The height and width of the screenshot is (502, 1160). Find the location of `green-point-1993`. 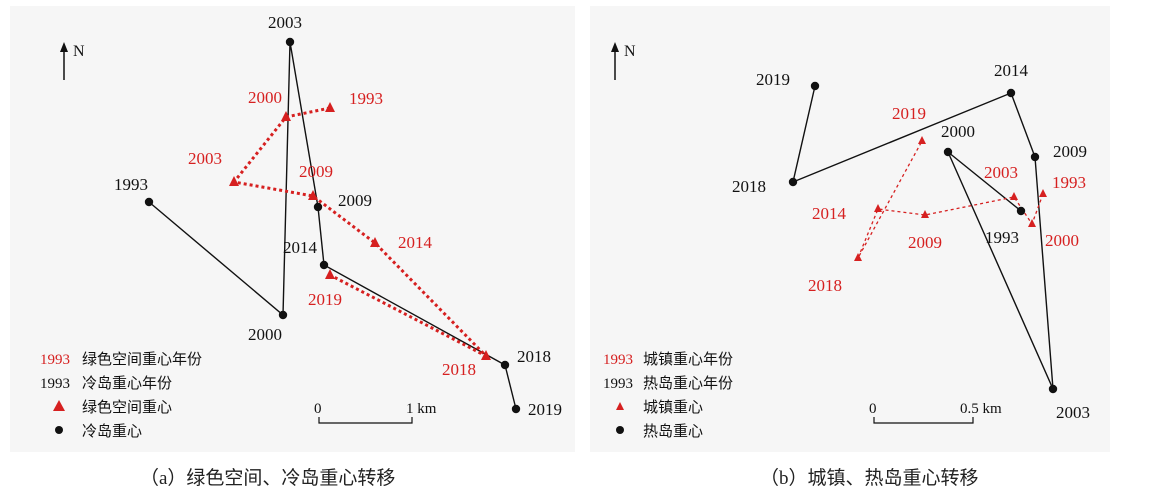

green-point-1993 is located at coordinates (330, 107).